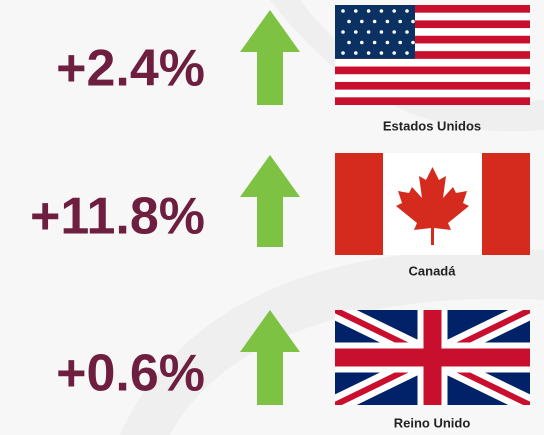 The width and height of the screenshot is (544, 435). What do you see at coordinates (433, 270) in the screenshot?
I see `country-name: Canadá` at bounding box center [433, 270].